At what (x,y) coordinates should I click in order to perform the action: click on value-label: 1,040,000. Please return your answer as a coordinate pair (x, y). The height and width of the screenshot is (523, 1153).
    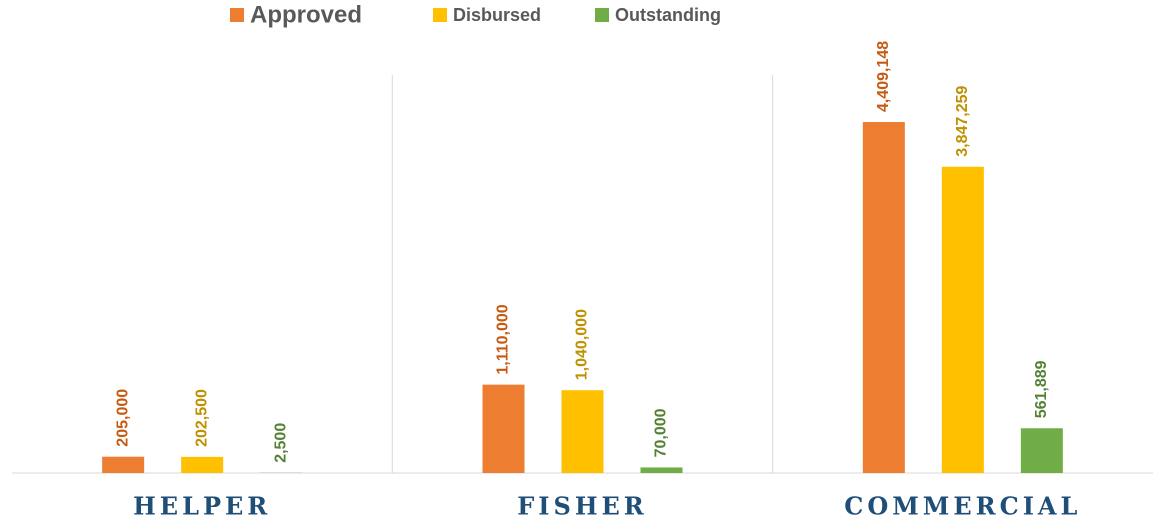
    Looking at the image, I should click on (582, 344).